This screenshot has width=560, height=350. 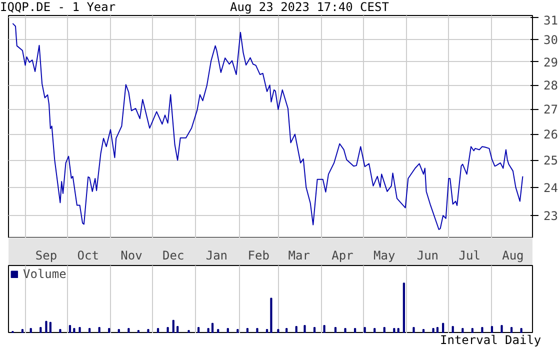 What do you see at coordinates (551, 62) in the screenshot?
I see `y-tick-label: 29` at bounding box center [551, 62].